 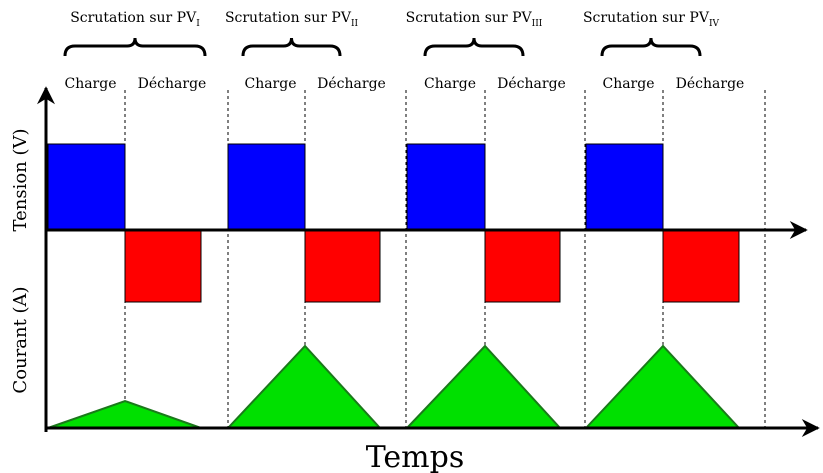 I want to click on phase-subscript: IV, so click(x=714, y=24).